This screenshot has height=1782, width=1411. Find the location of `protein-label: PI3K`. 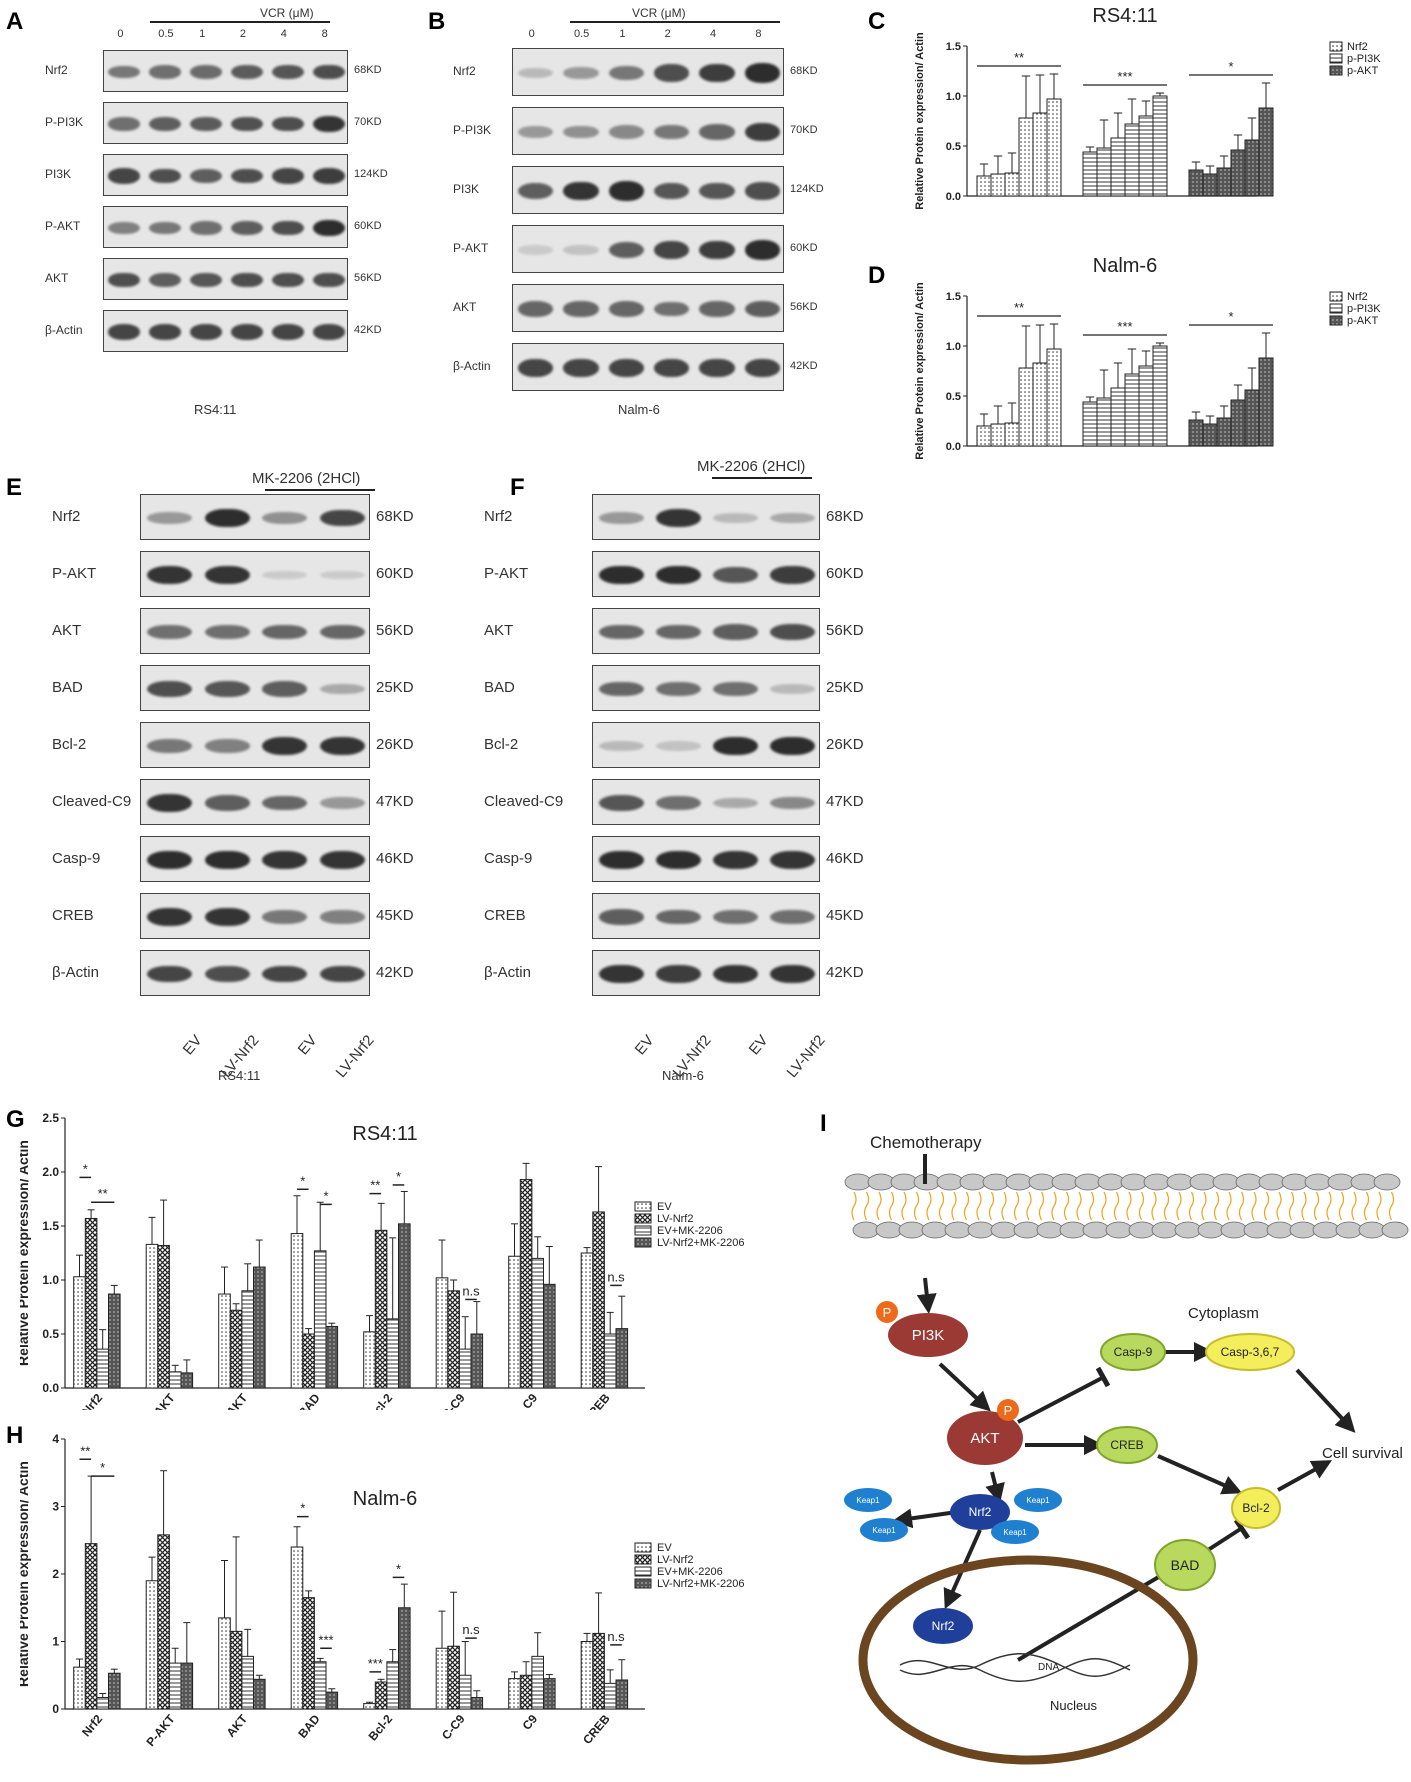

protein-label: PI3K is located at coordinates (58, 174).